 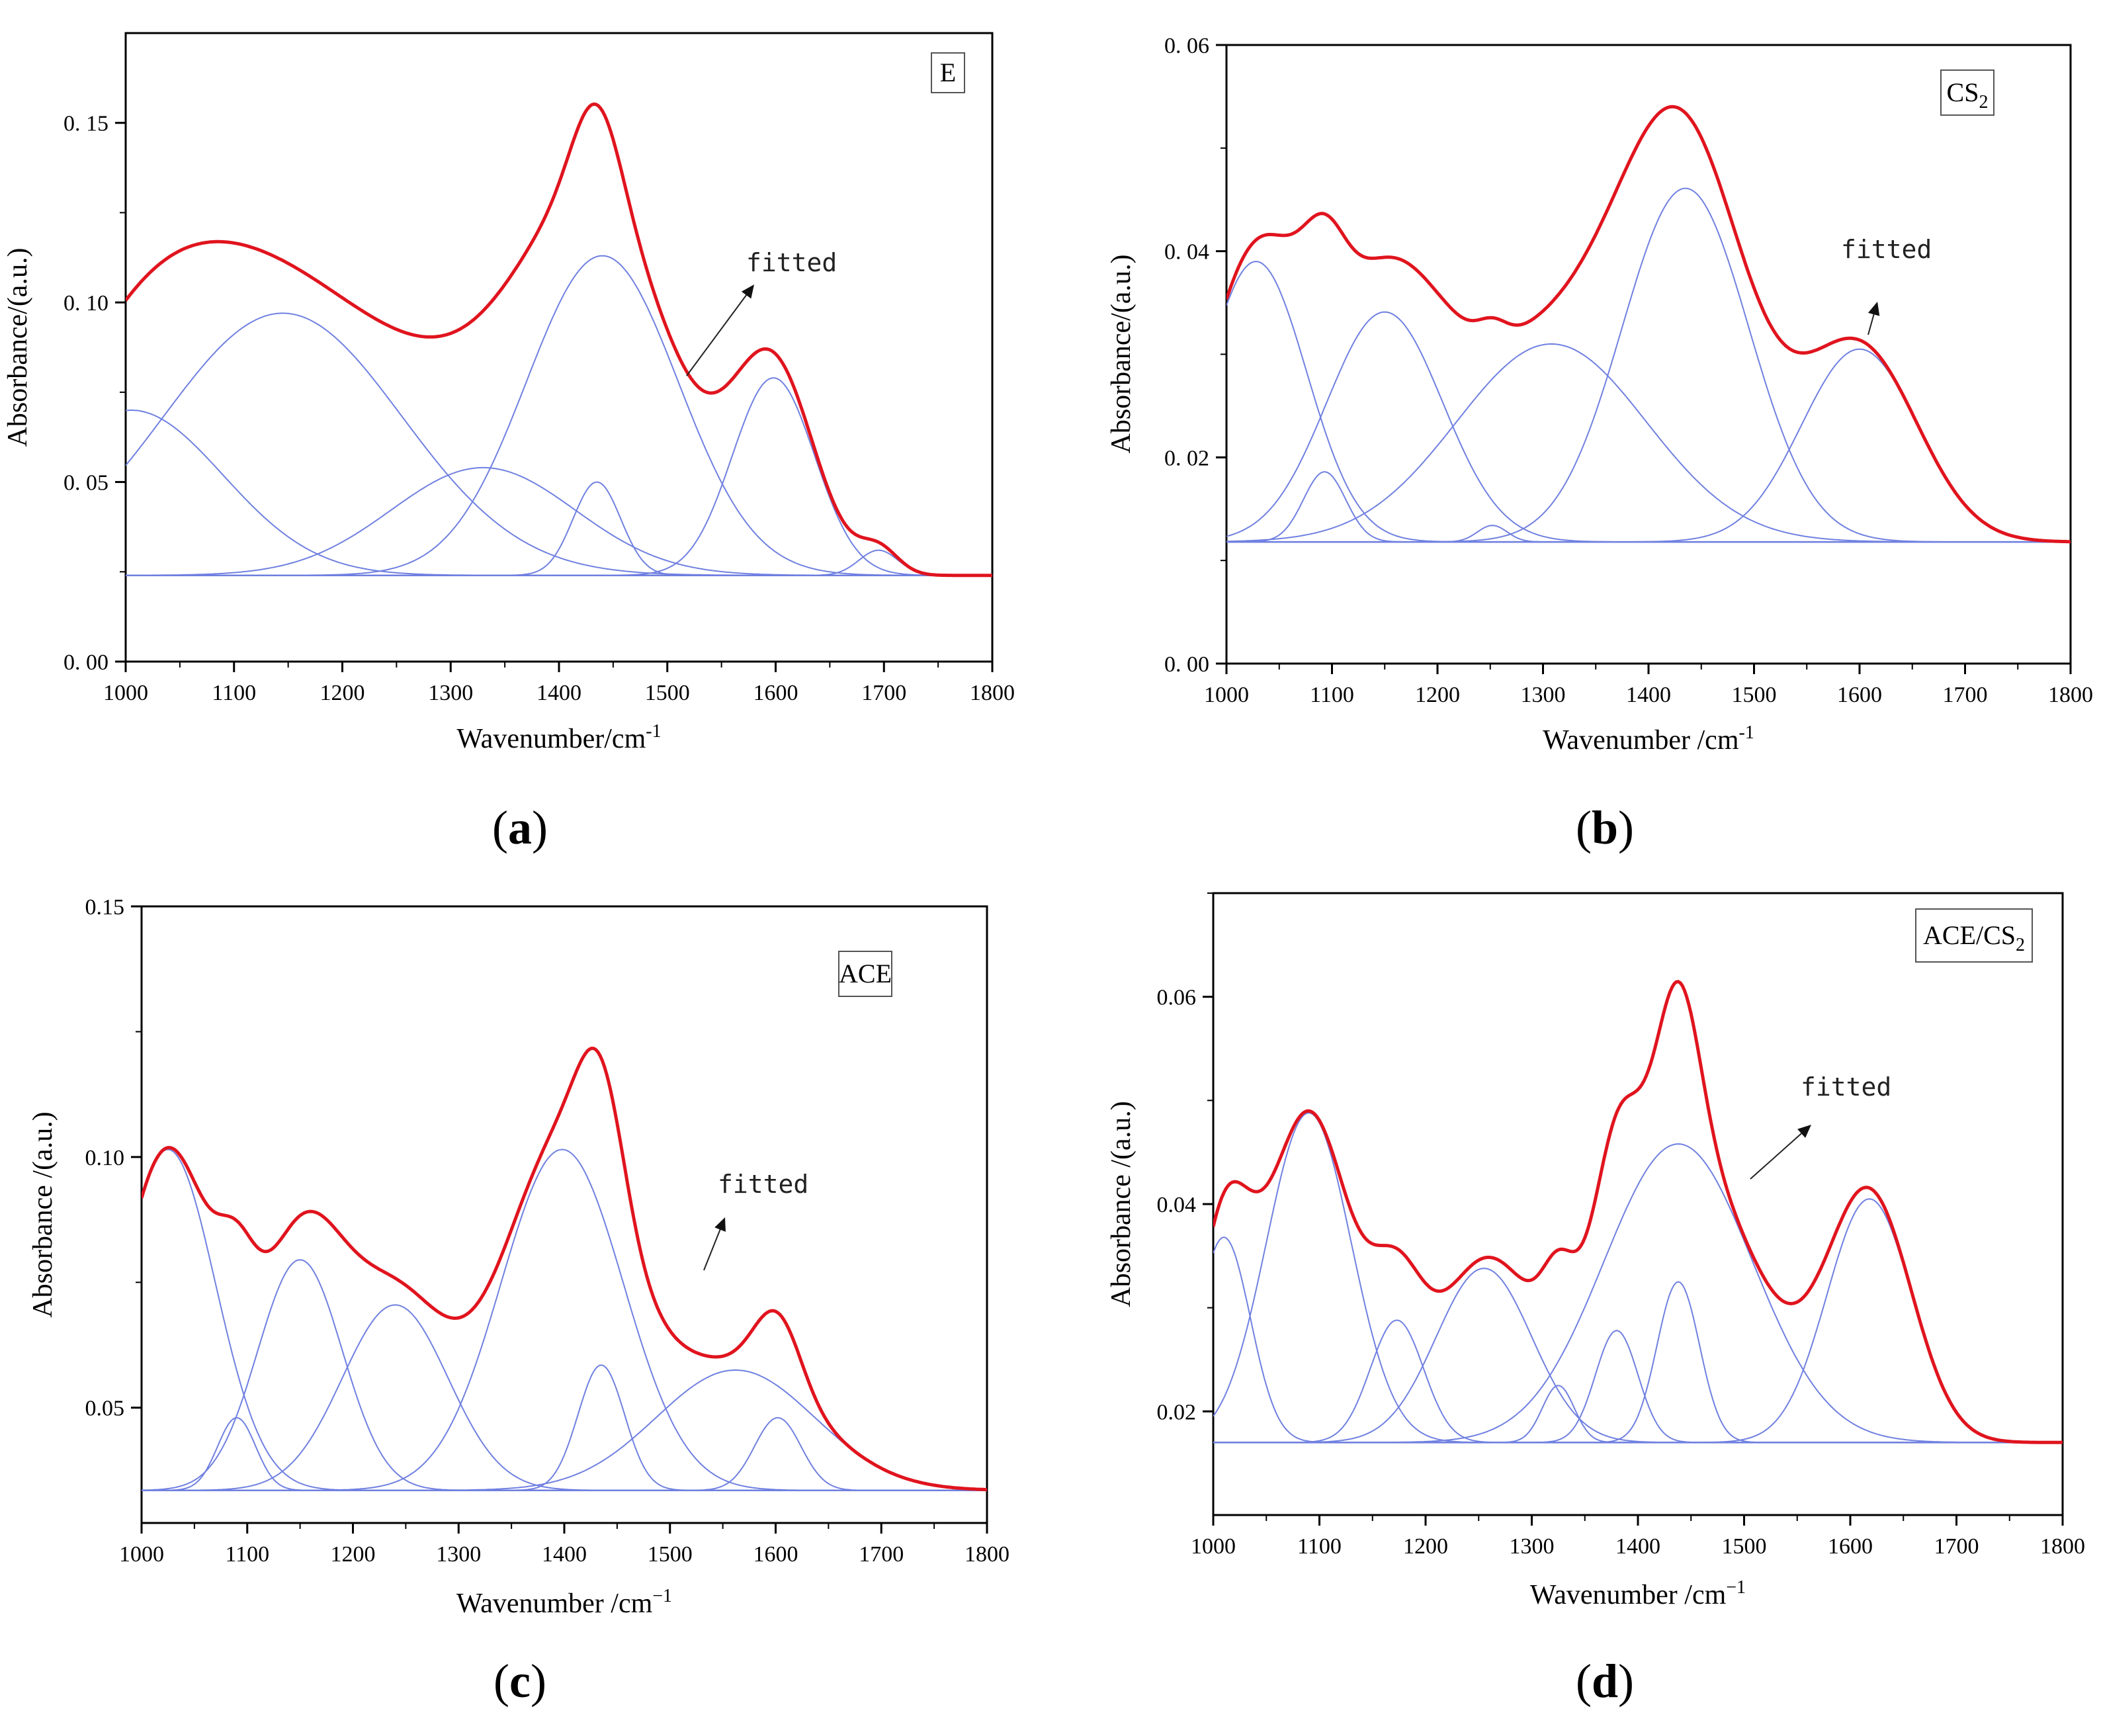 What do you see at coordinates (1319, 1546) in the screenshot?
I see `chart-d-x-tick-label: 1100` at bounding box center [1319, 1546].